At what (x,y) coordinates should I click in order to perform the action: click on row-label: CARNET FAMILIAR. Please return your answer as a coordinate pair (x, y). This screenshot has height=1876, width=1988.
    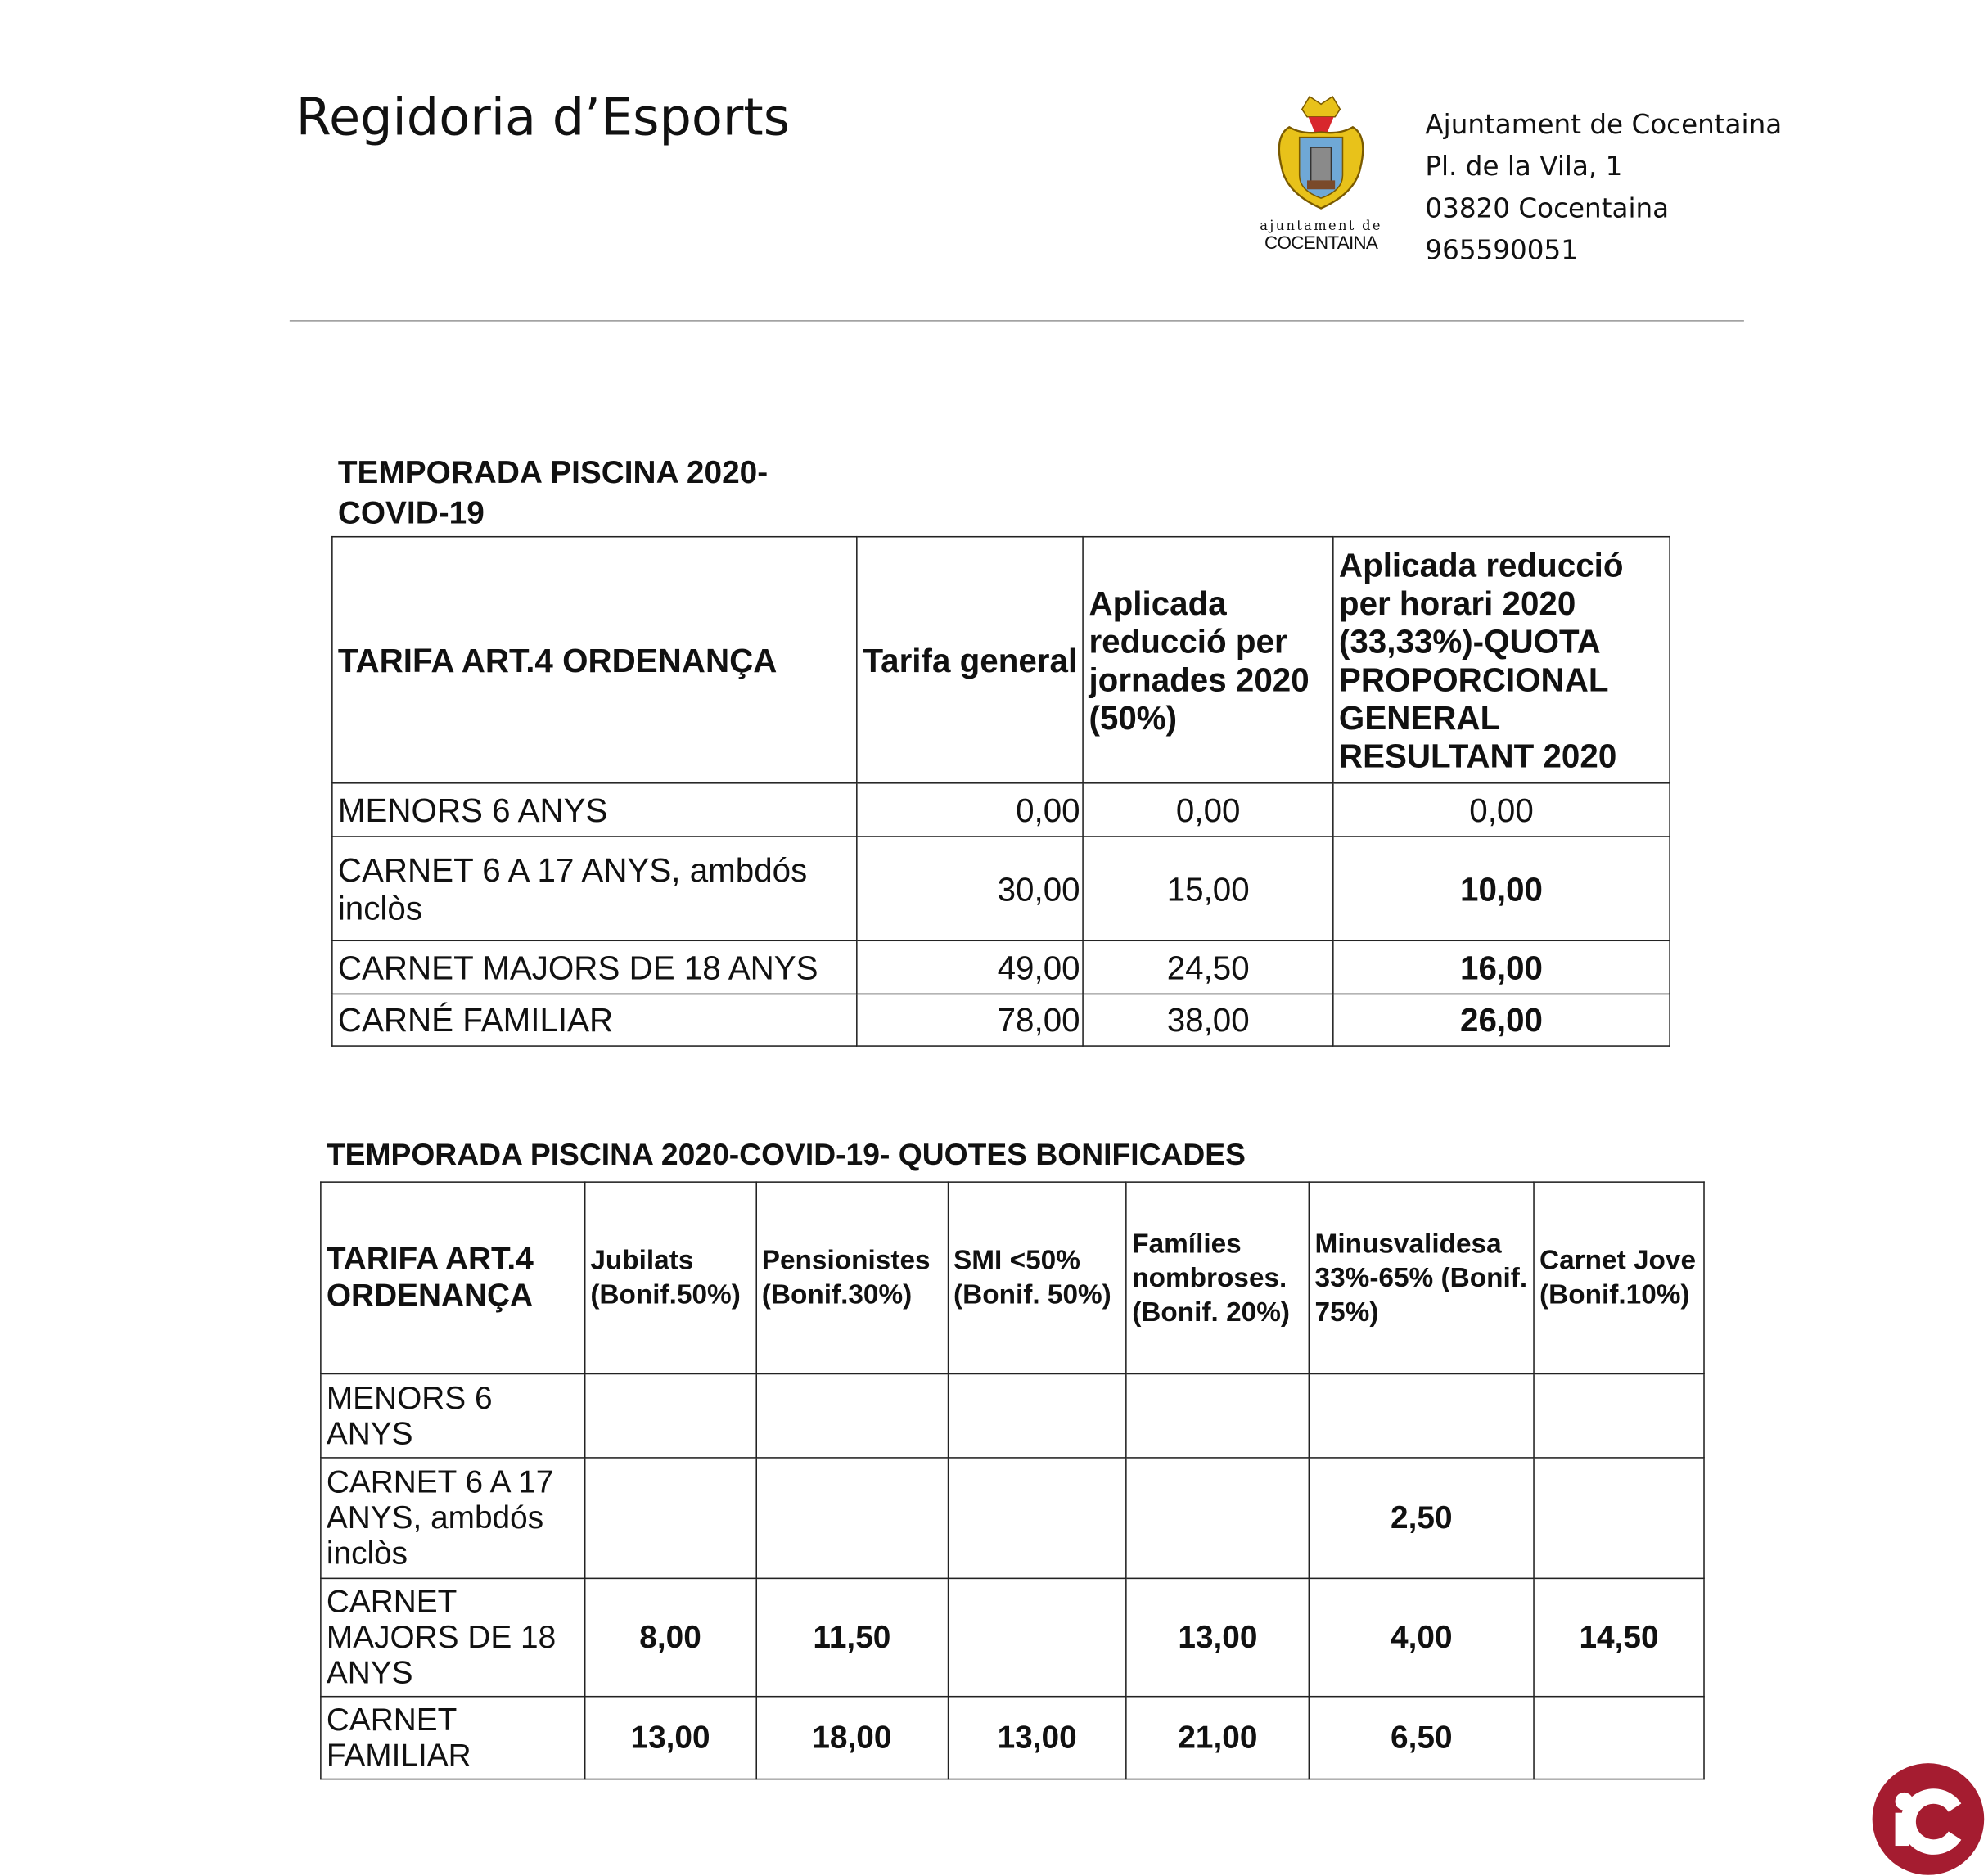
    Looking at the image, I should click on (453, 1737).